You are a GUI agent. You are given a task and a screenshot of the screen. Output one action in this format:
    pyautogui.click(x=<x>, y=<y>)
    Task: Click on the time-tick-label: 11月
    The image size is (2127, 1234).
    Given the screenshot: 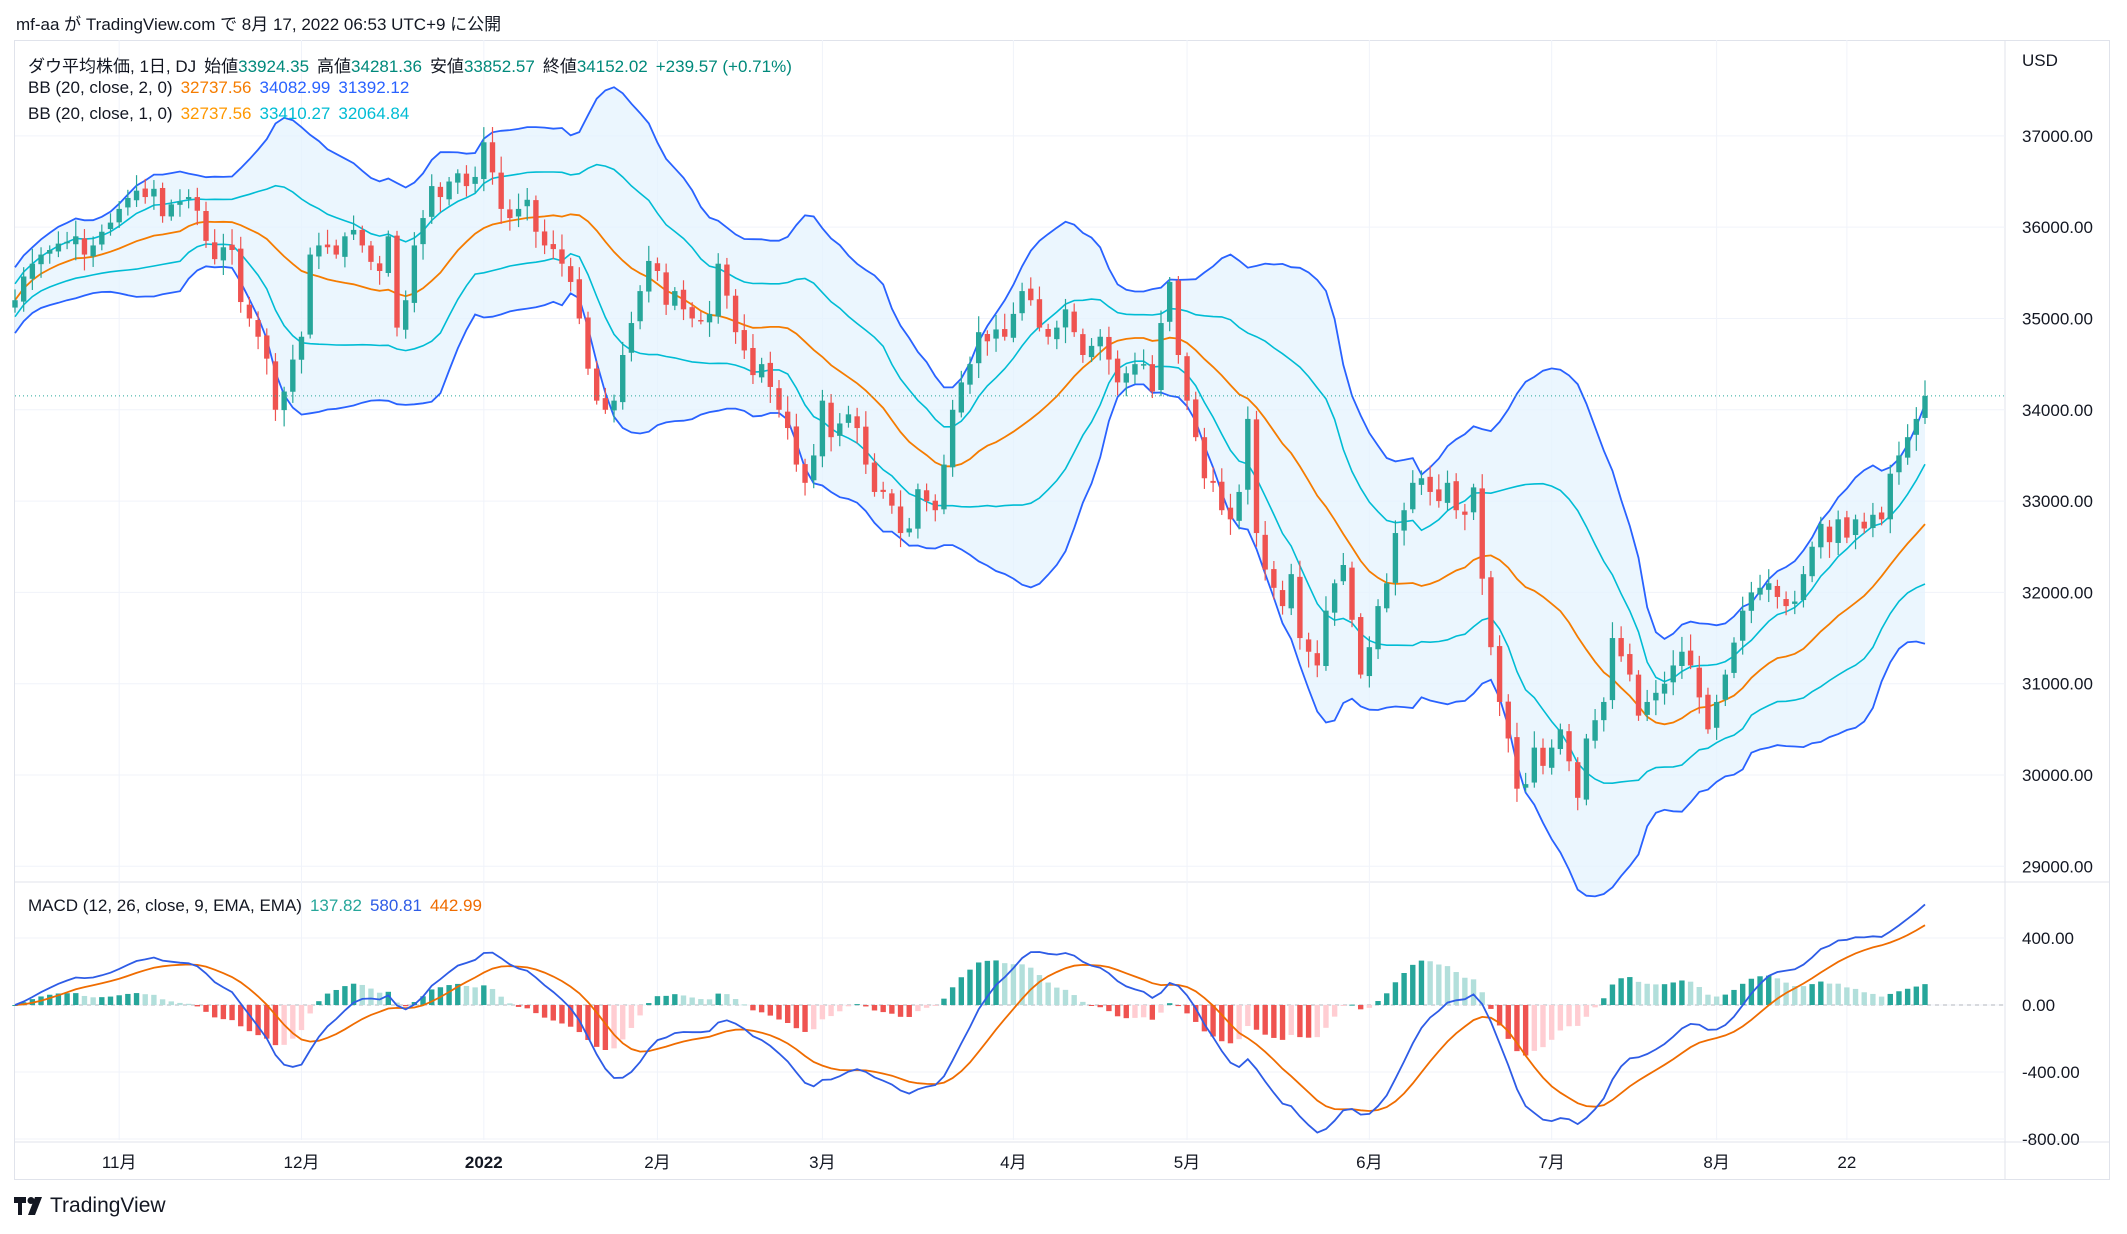 What is the action you would take?
    pyautogui.click(x=119, y=1162)
    